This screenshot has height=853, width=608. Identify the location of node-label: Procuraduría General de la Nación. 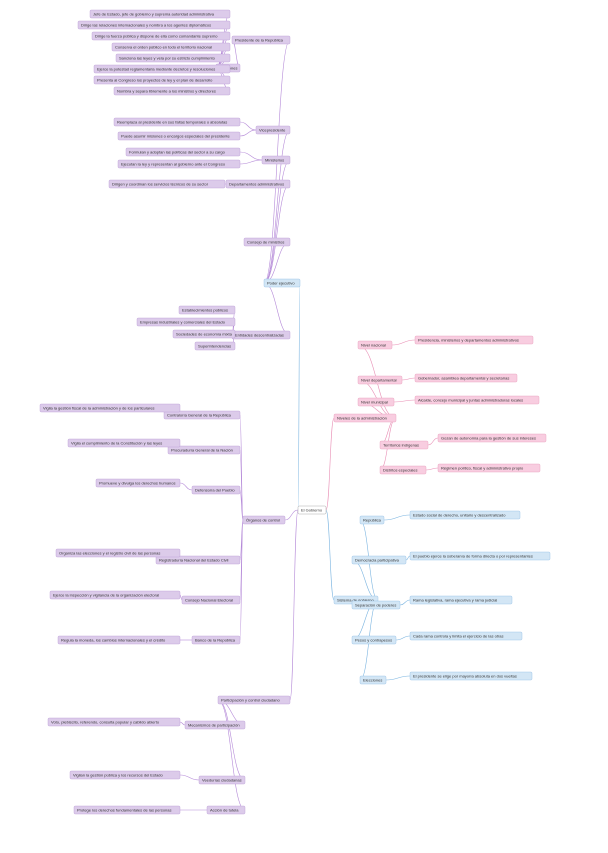
(202, 449).